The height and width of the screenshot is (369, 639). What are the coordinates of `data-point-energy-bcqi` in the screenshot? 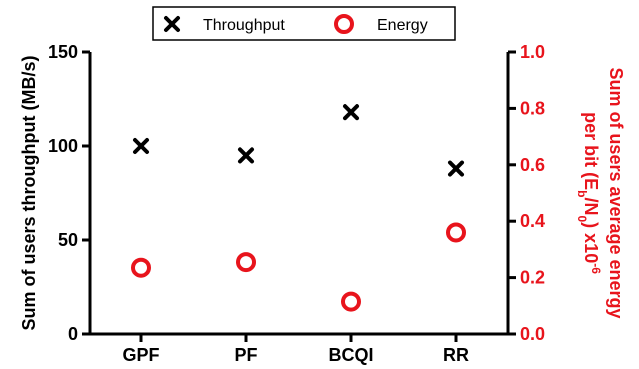 It's located at (351, 301).